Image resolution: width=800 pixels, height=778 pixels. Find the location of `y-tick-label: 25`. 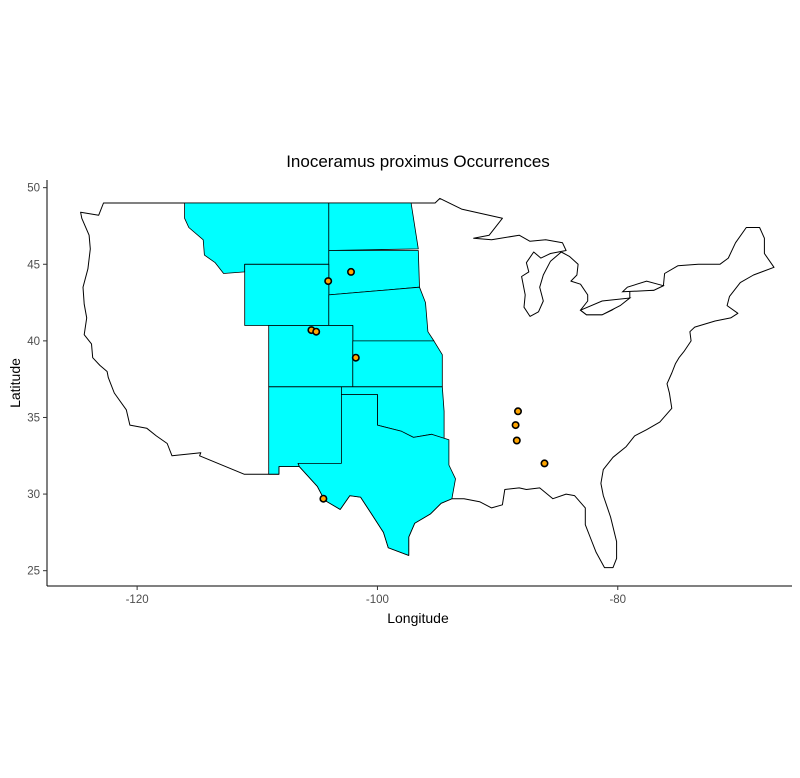

y-tick-label: 25 is located at coordinates (33, 572).